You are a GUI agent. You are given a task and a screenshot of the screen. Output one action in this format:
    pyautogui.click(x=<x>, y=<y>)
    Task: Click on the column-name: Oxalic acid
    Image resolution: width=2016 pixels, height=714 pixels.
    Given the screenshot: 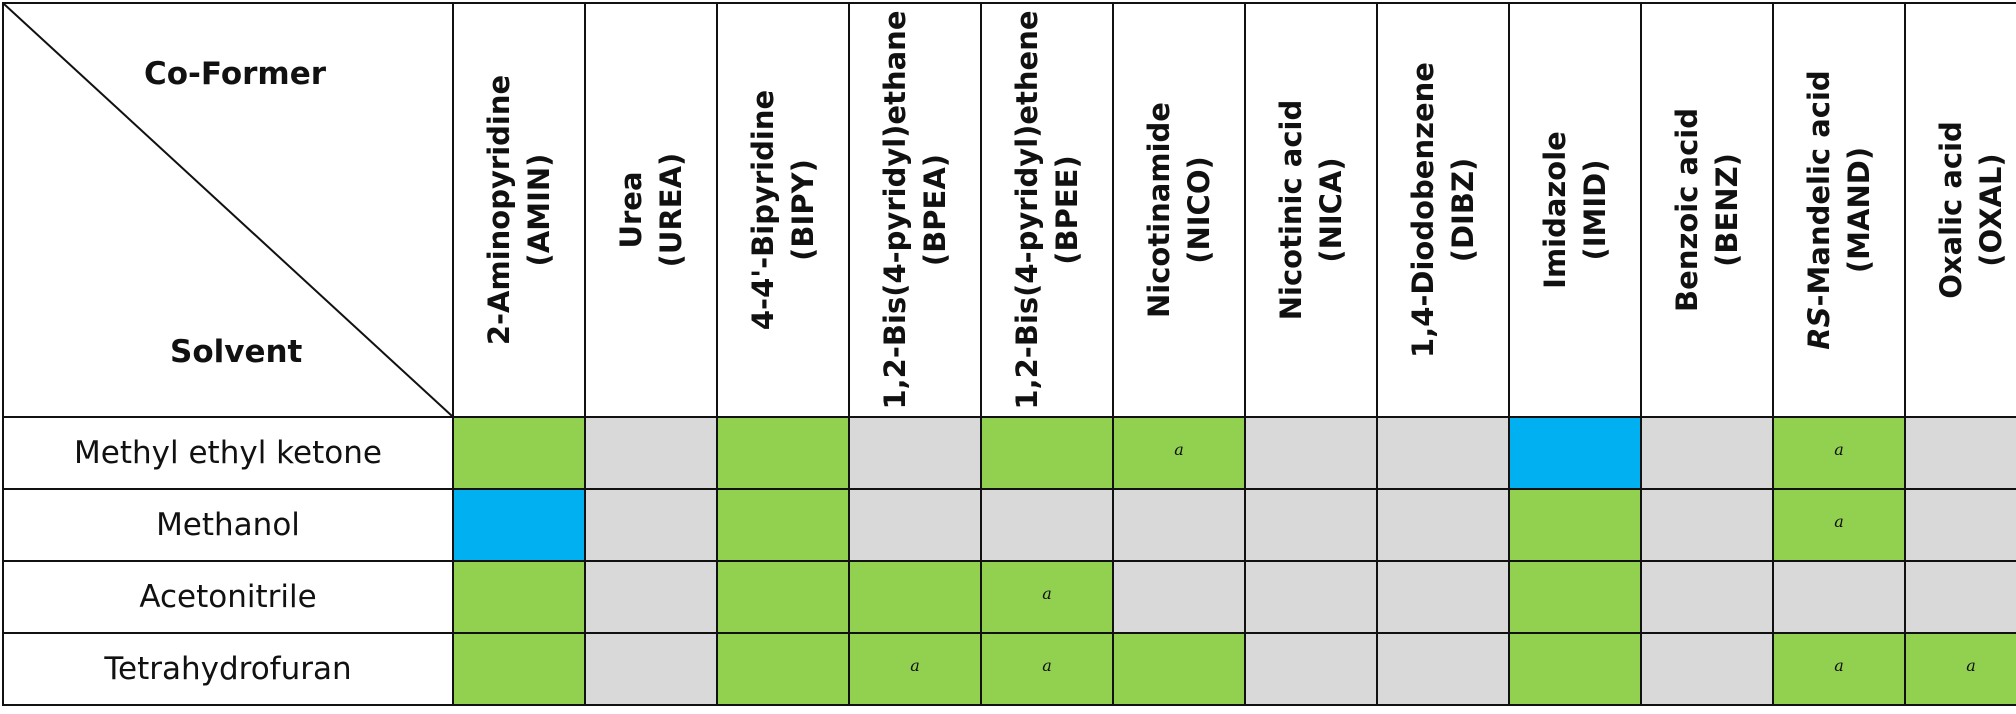 What is the action you would take?
    pyautogui.click(x=1951, y=210)
    